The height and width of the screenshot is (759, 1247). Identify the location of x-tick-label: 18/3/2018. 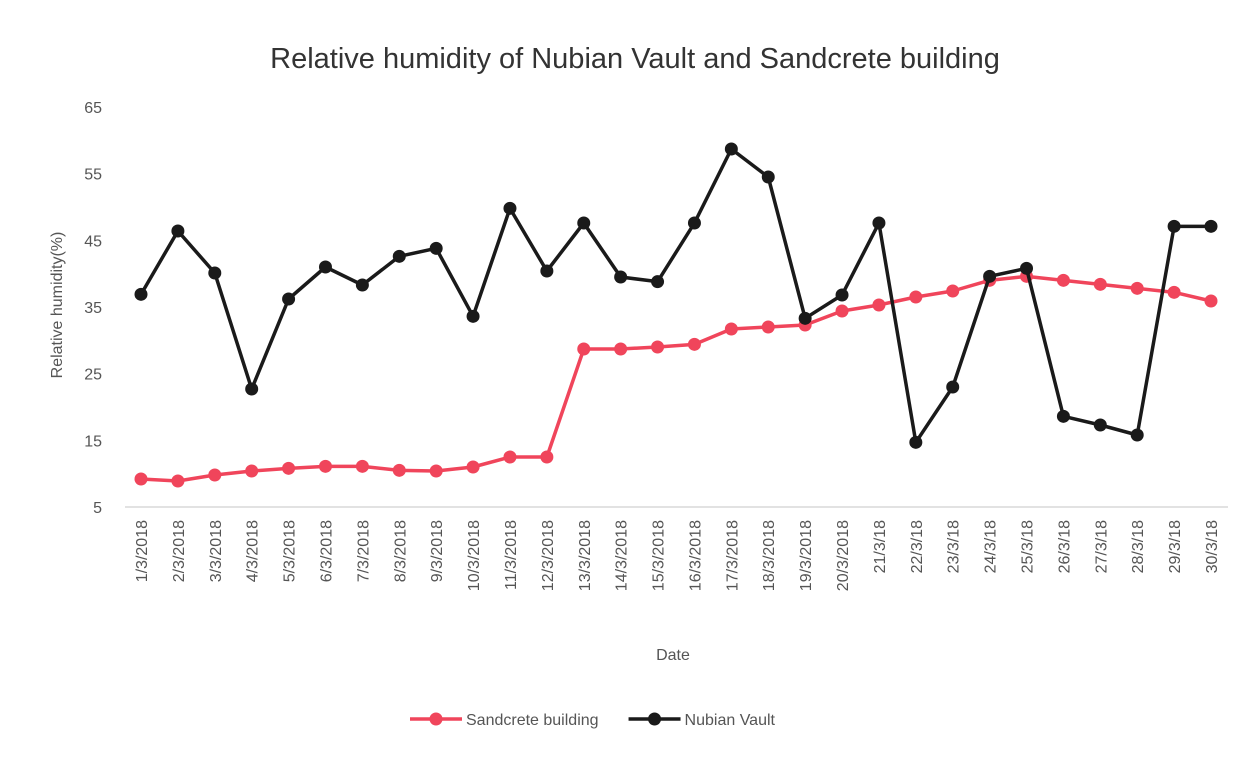
(769, 555).